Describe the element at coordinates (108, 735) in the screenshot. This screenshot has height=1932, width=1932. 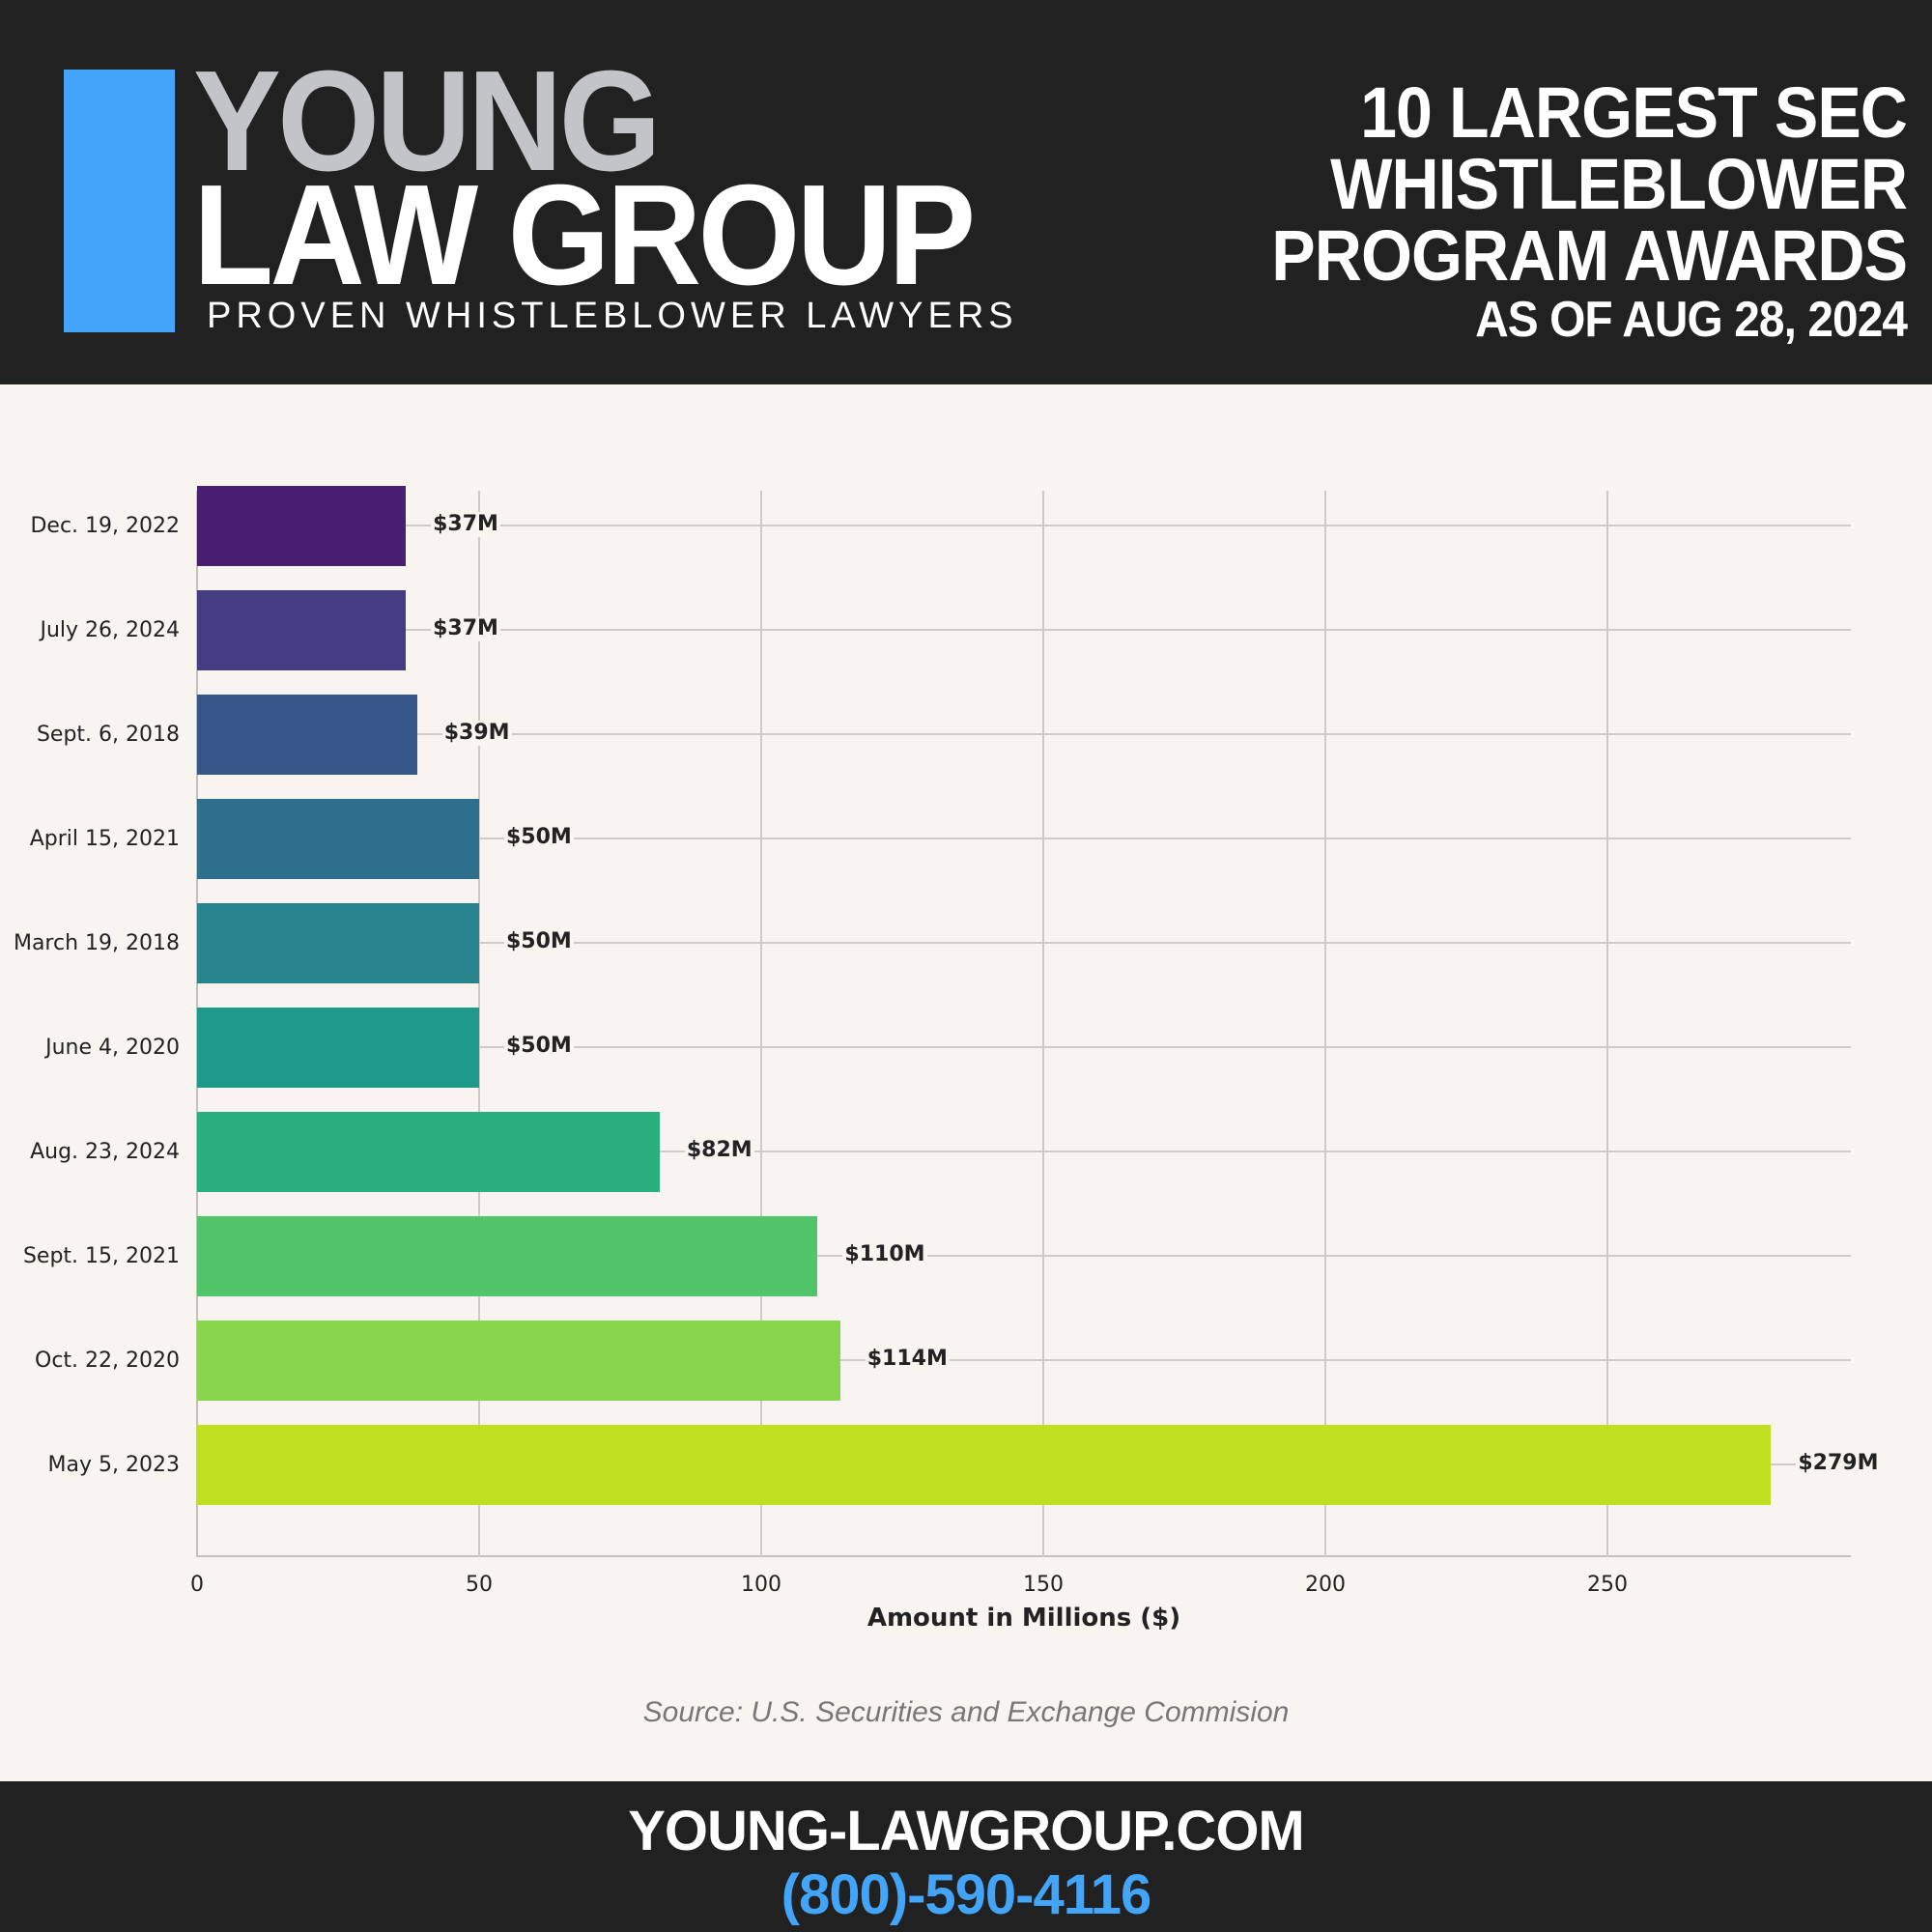
I see `category-label: Sept. 6, 2018` at that location.